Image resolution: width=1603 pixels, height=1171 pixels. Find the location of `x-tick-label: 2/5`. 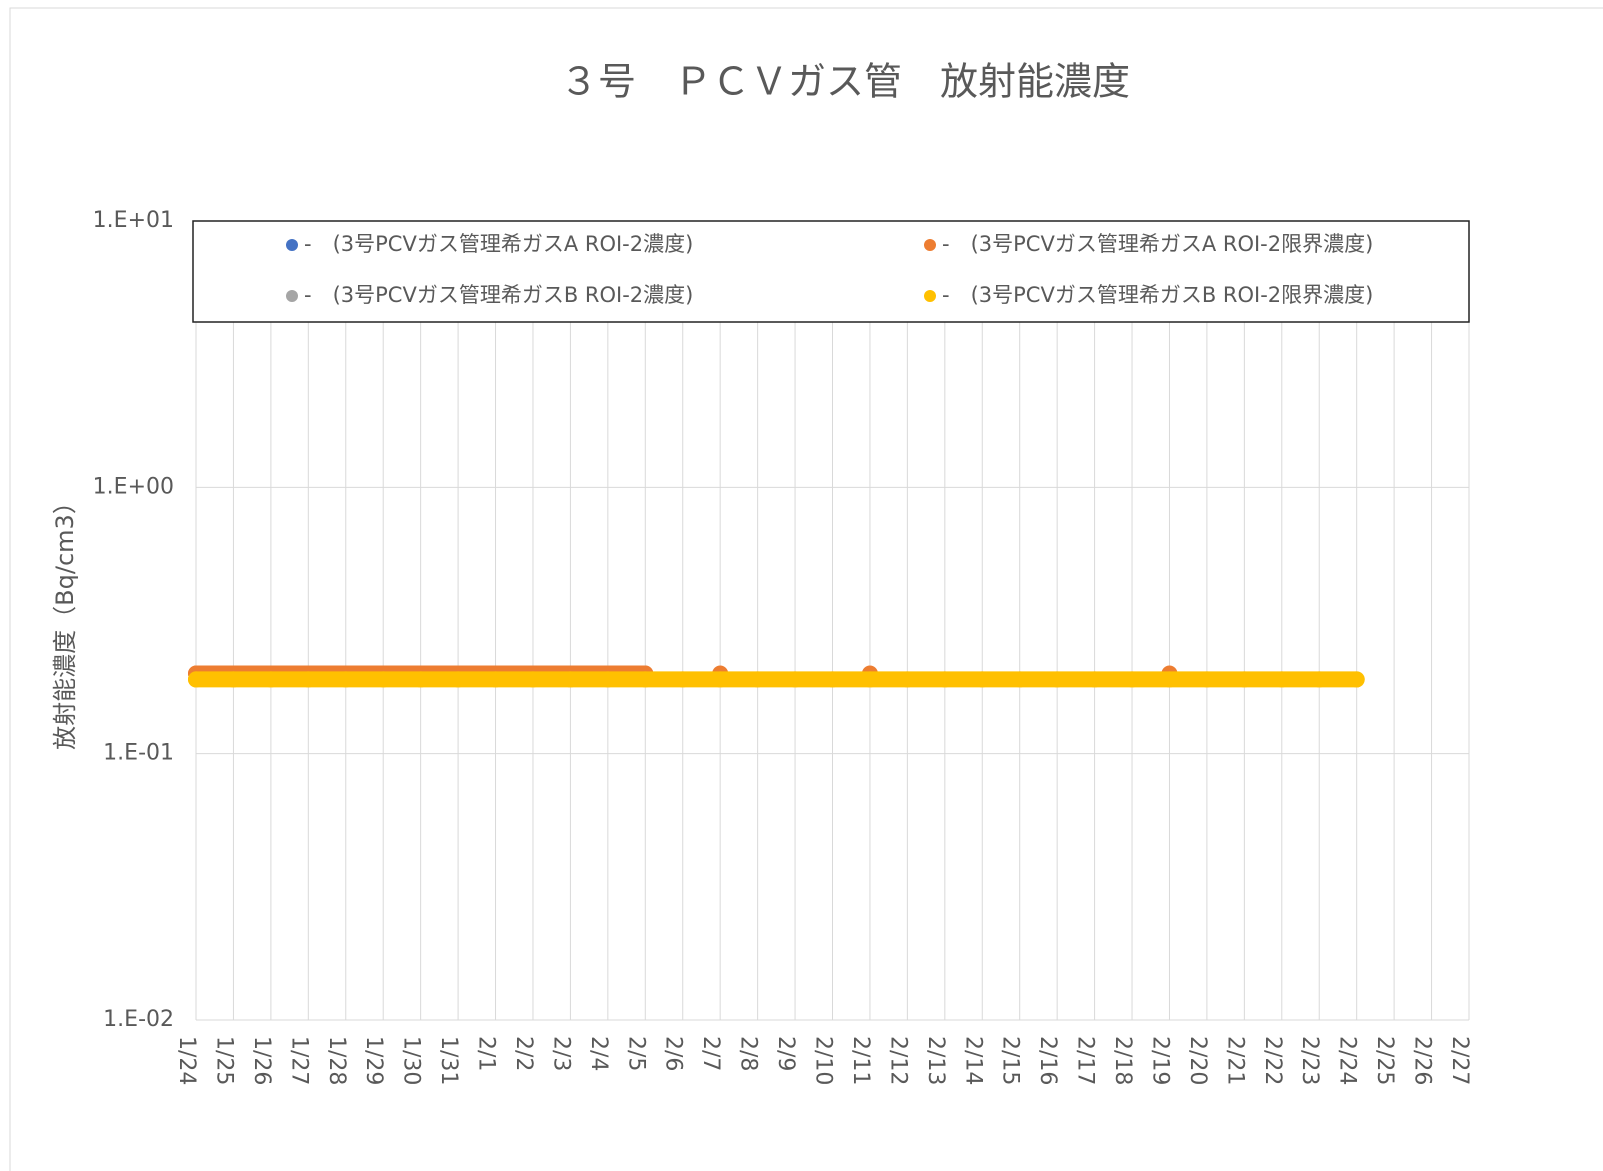

x-tick-label: 2/5 is located at coordinates (635, 1053).